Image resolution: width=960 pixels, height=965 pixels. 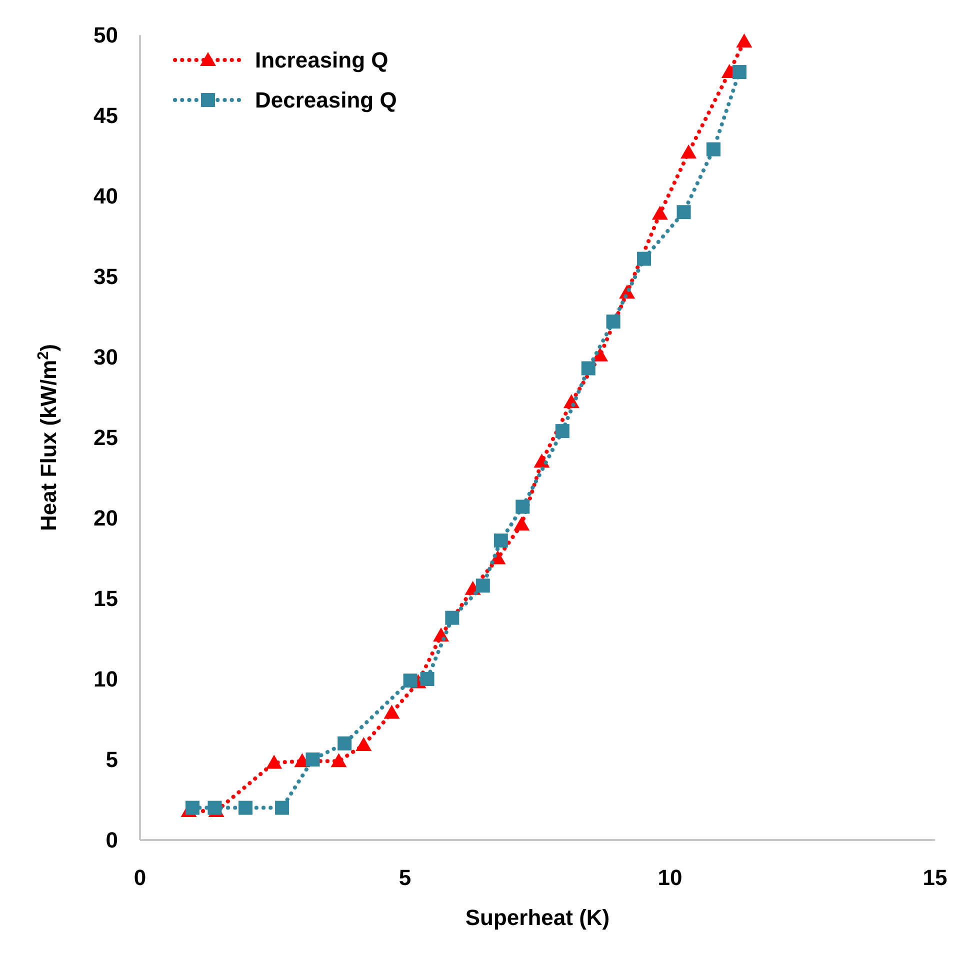 I want to click on x-tick-label: 5, so click(x=405, y=877).